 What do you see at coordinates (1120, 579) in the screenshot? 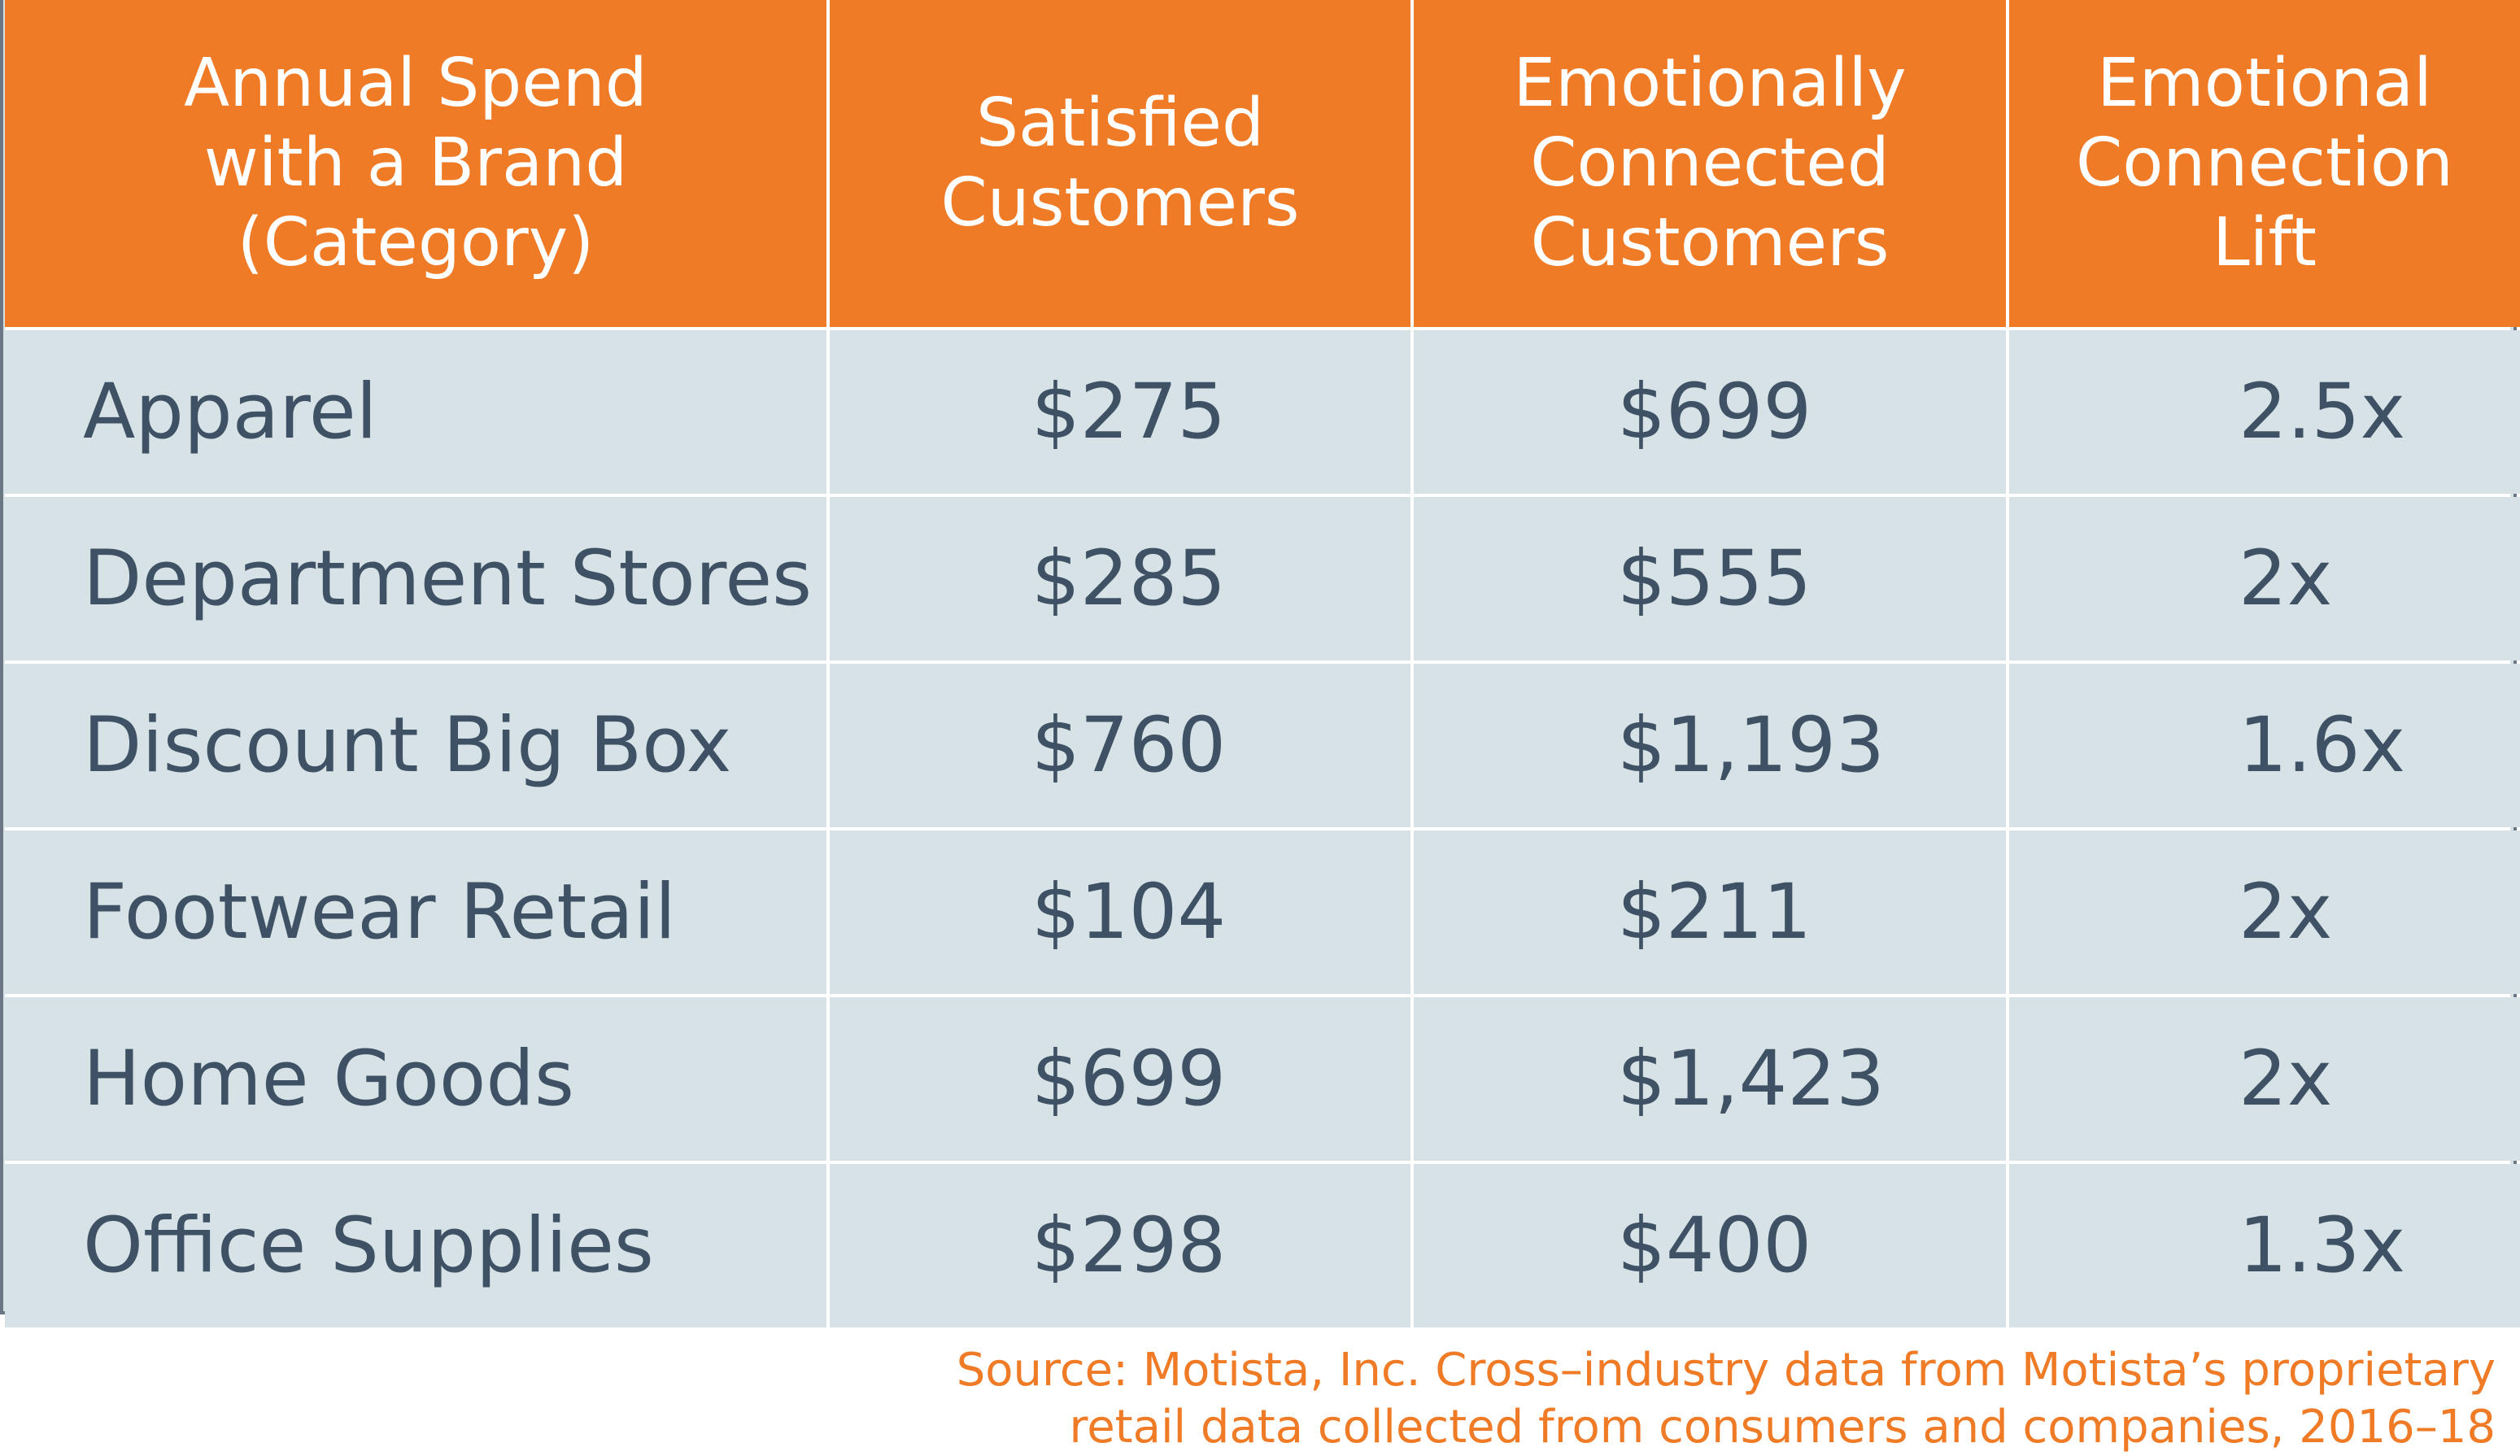
I see `cell-satisfied: $285` at bounding box center [1120, 579].